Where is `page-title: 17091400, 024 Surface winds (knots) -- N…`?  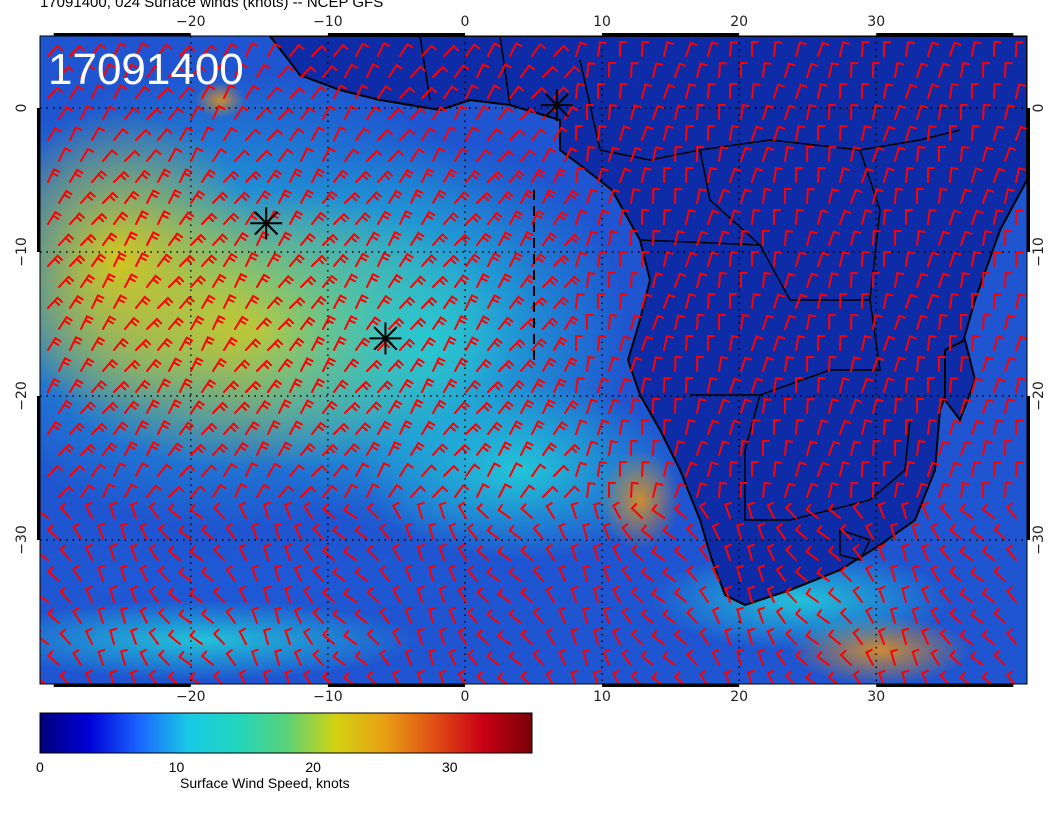 page-title: 17091400, 024 Surface winds (knots) -- N… is located at coordinates (212, 5).